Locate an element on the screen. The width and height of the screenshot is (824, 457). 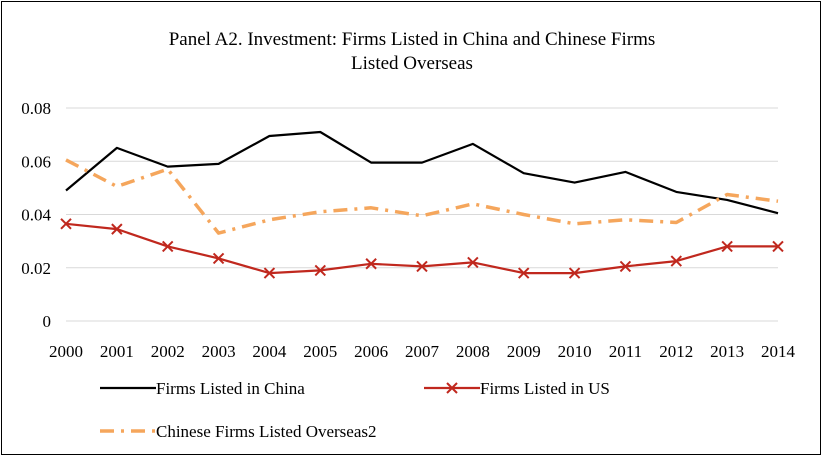
y-tick-label: 0 is located at coordinates (47, 321).